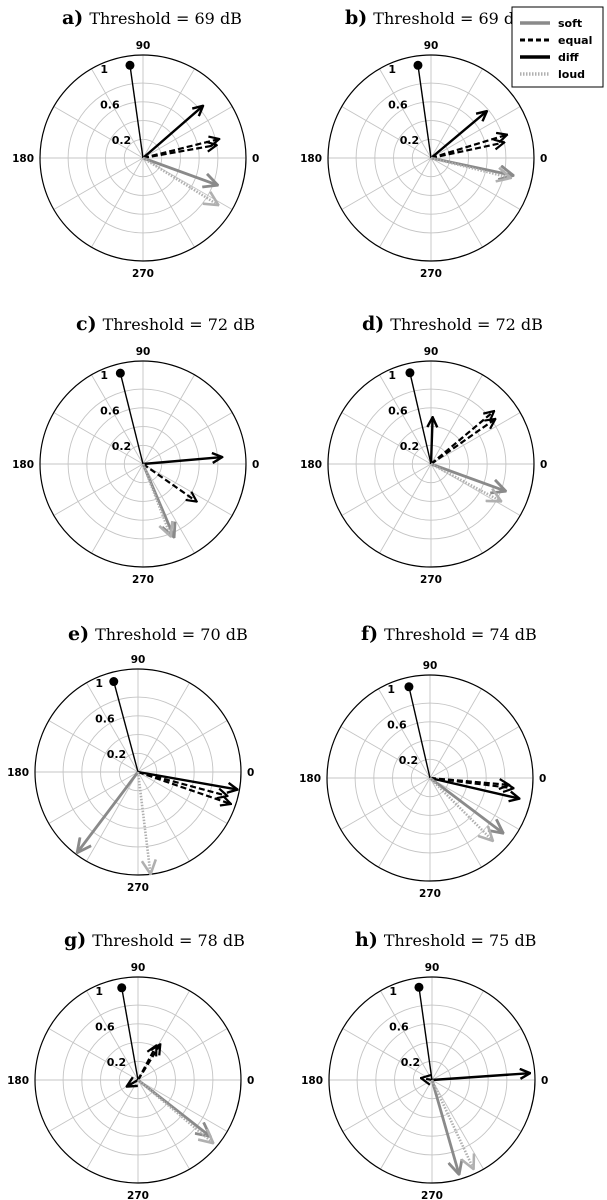  Describe the element at coordinates (570, 23) in the screenshot. I see `legend-label-soft: soft` at that location.